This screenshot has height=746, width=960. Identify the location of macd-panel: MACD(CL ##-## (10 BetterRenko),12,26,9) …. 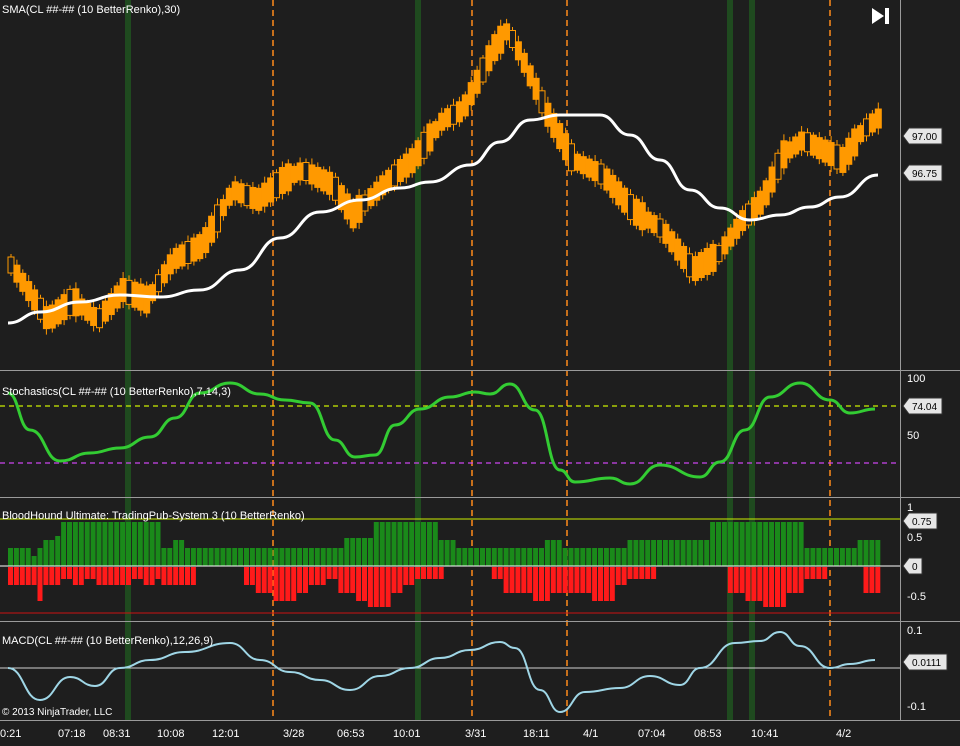
(474, 671).